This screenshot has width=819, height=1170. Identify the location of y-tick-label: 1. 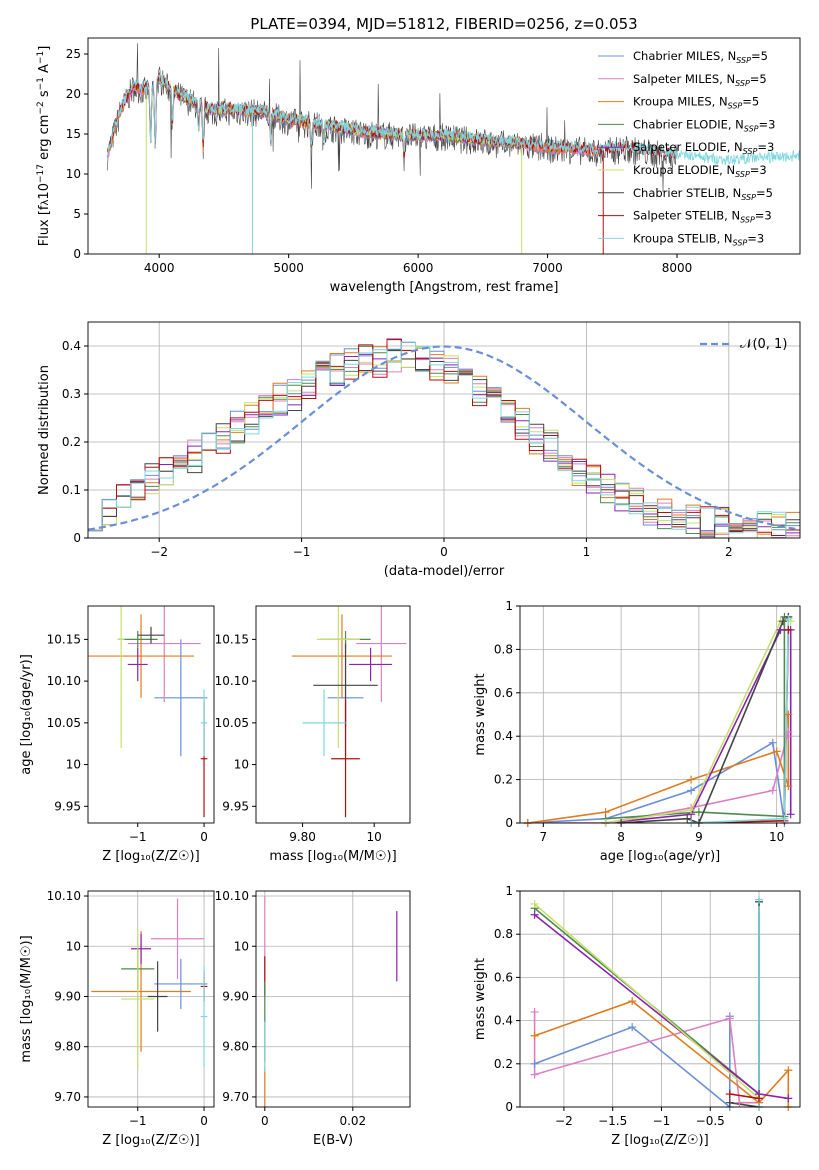
(509, 606).